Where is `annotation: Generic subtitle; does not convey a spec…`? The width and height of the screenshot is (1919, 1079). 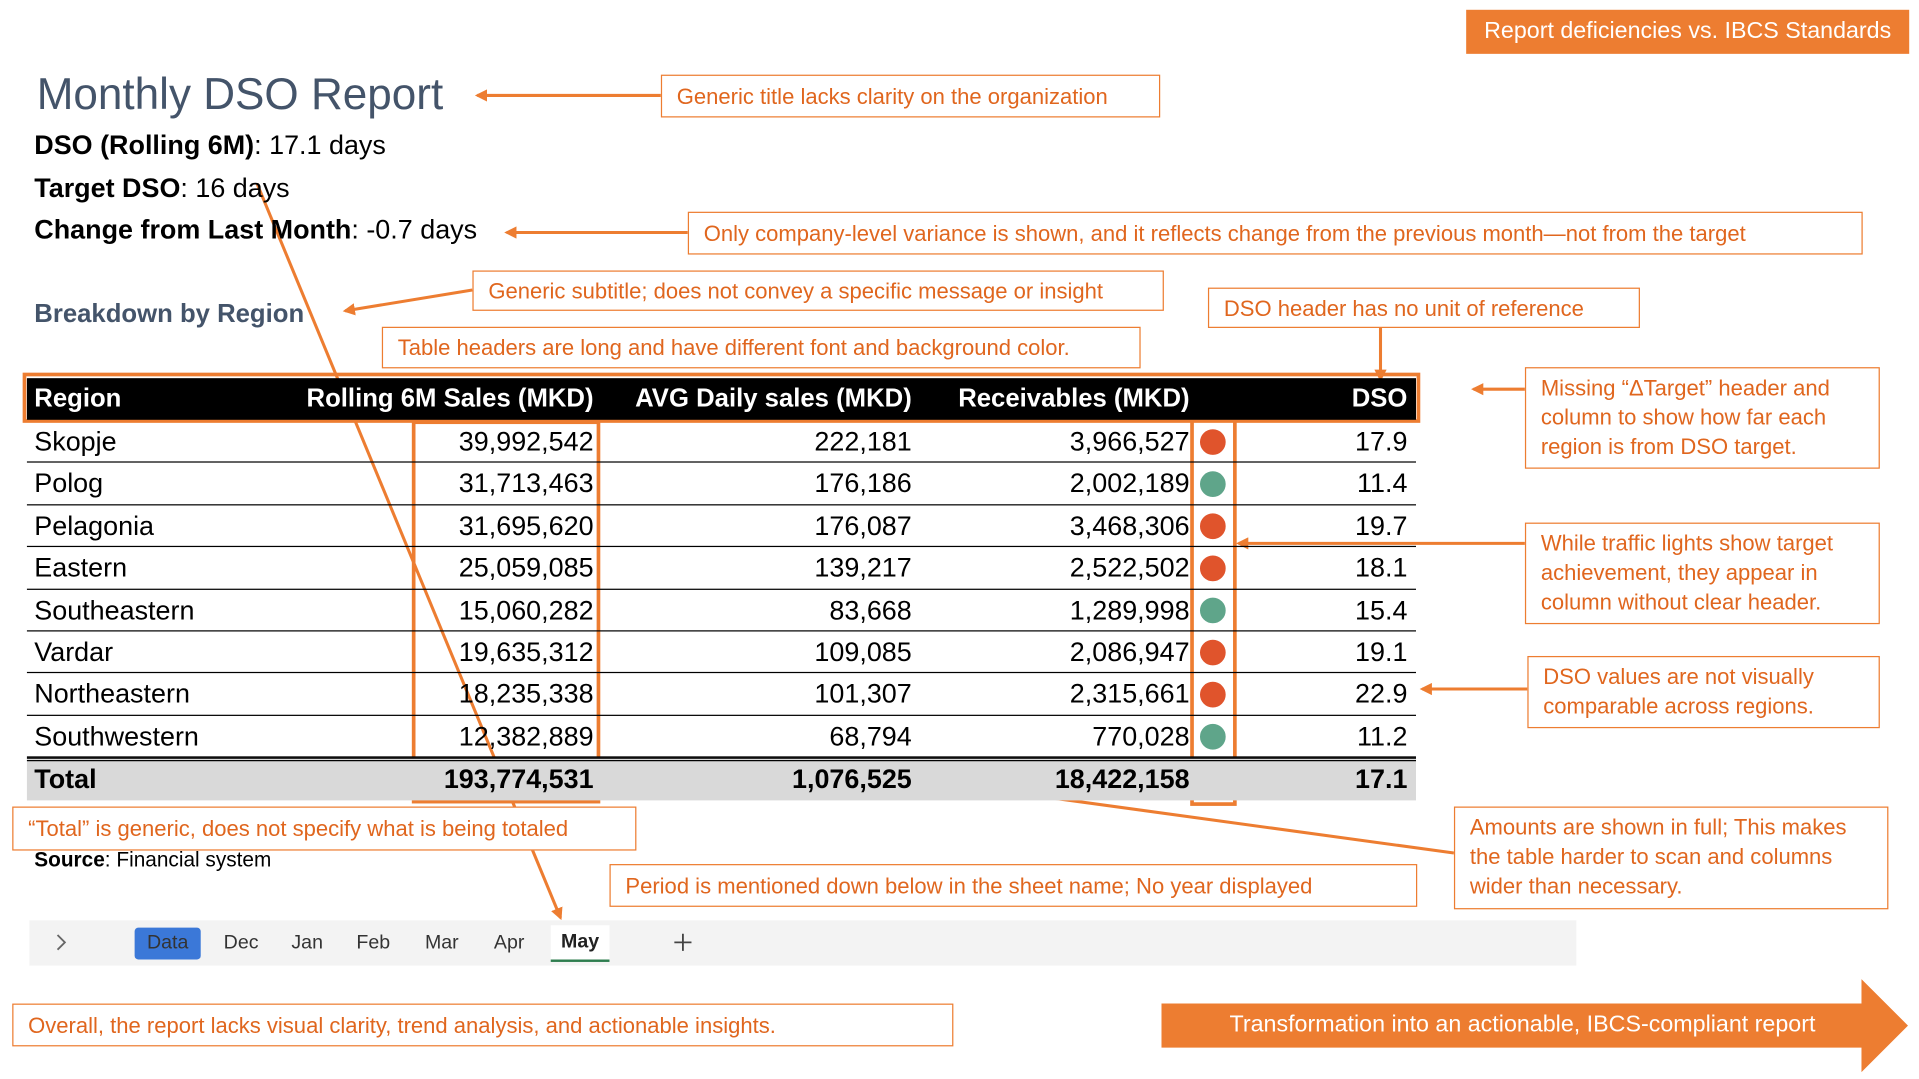 annotation: Generic subtitle; does not convey a spec… is located at coordinates (818, 290).